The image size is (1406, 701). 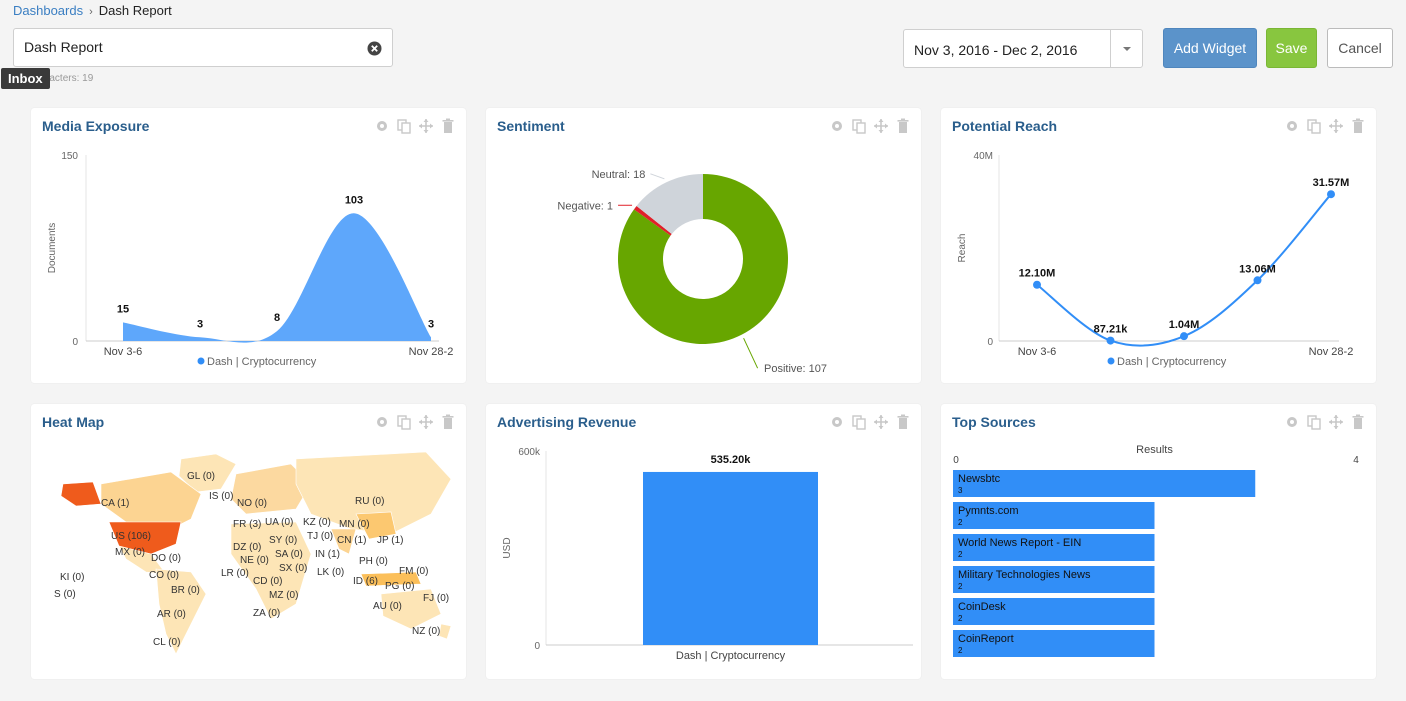 I want to click on map-region-north-america, so click(x=151, y=498).